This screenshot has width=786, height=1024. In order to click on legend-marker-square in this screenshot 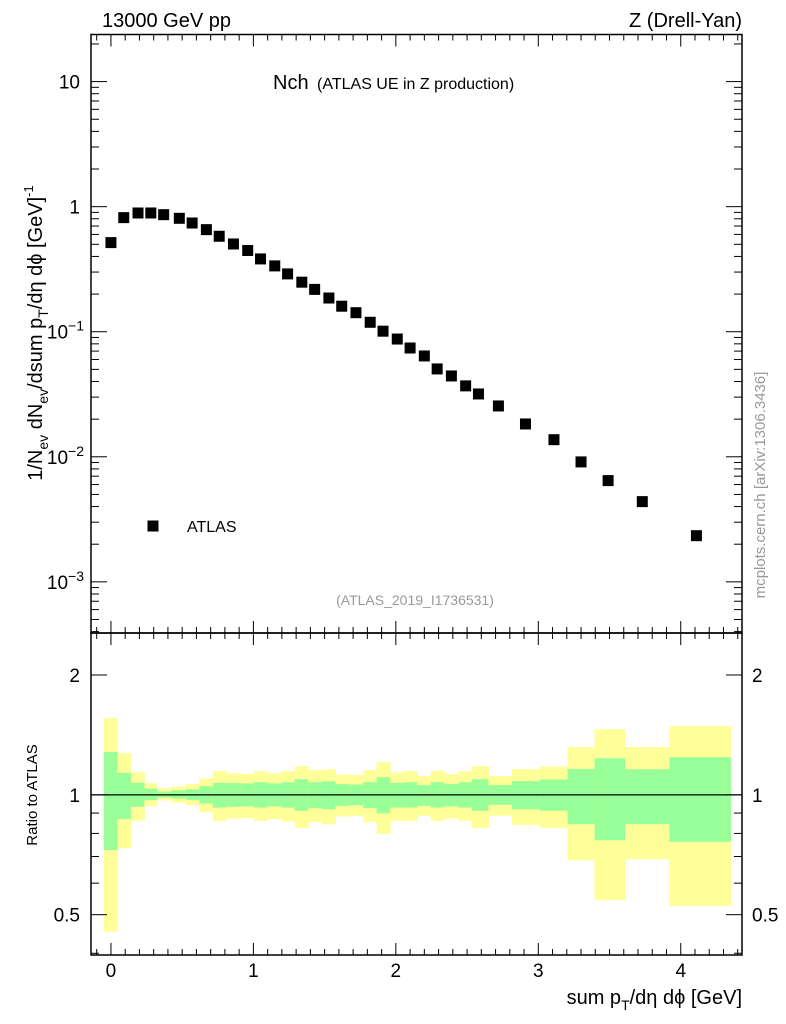, I will do `click(153, 526)`.